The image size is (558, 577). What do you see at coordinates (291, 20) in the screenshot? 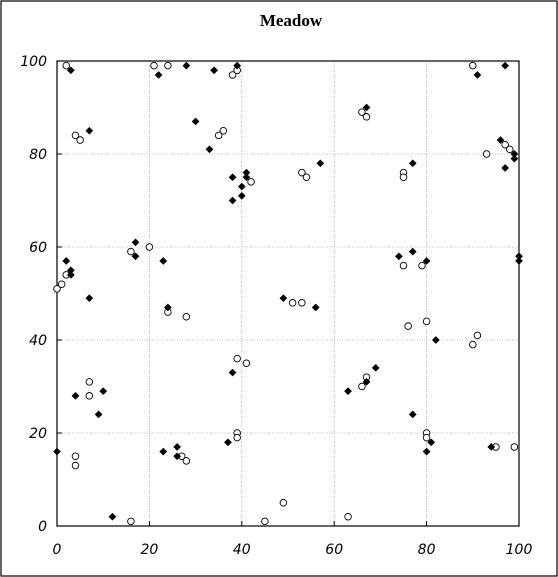
I see `chart-title: Meadow` at bounding box center [291, 20].